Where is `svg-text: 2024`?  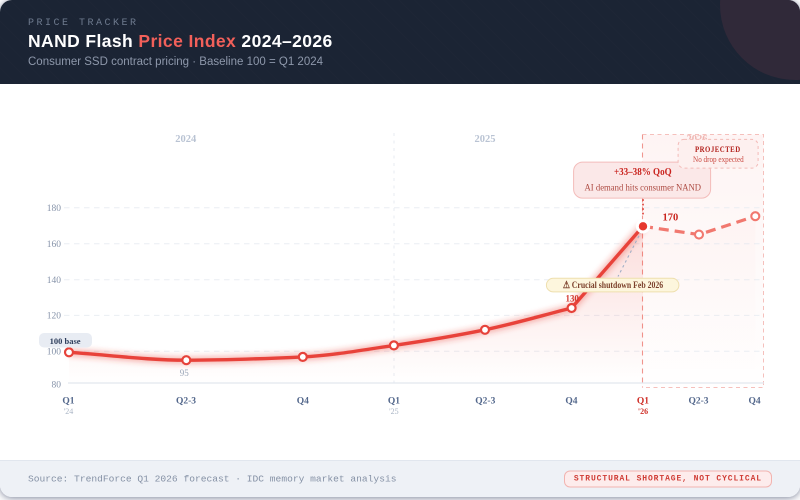 svg-text: 2024 is located at coordinates (186, 139).